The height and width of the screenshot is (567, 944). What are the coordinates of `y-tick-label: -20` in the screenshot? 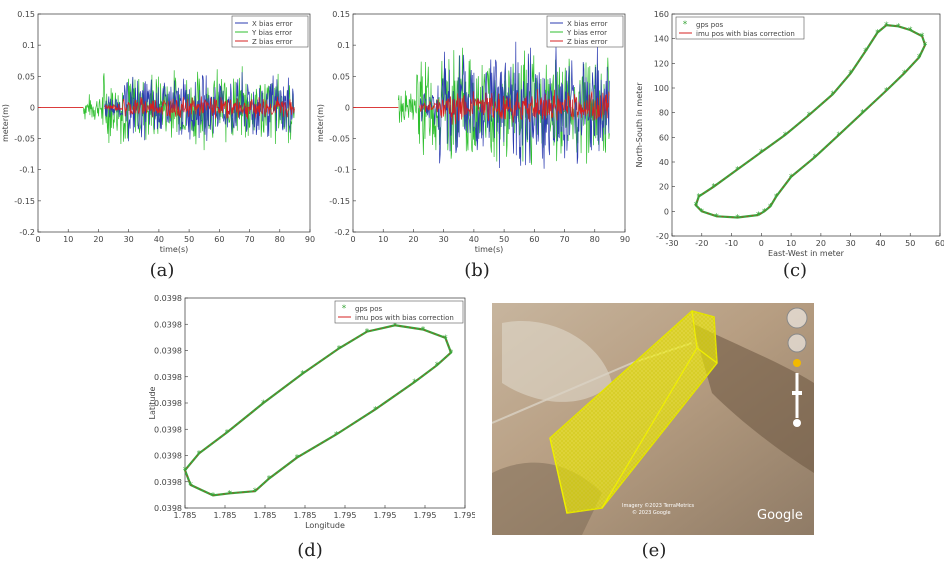 It's located at (662, 236).